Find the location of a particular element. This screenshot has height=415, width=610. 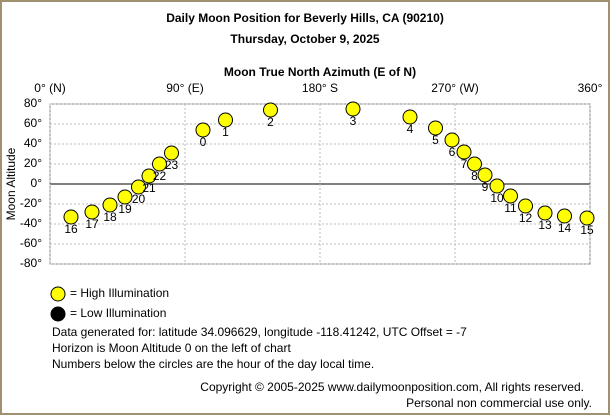

x-tick-label: 0° (N) is located at coordinates (49, 88).